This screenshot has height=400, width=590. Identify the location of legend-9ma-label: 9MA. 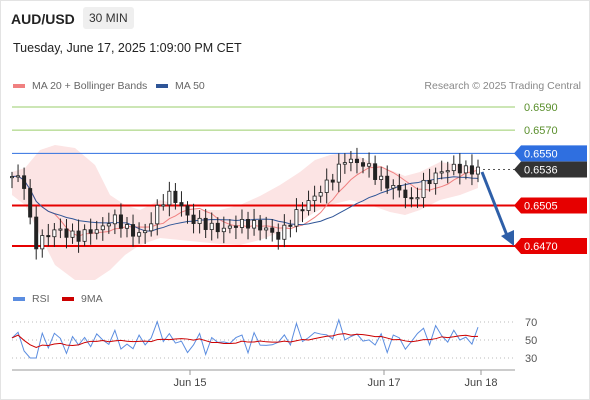
(92, 299).